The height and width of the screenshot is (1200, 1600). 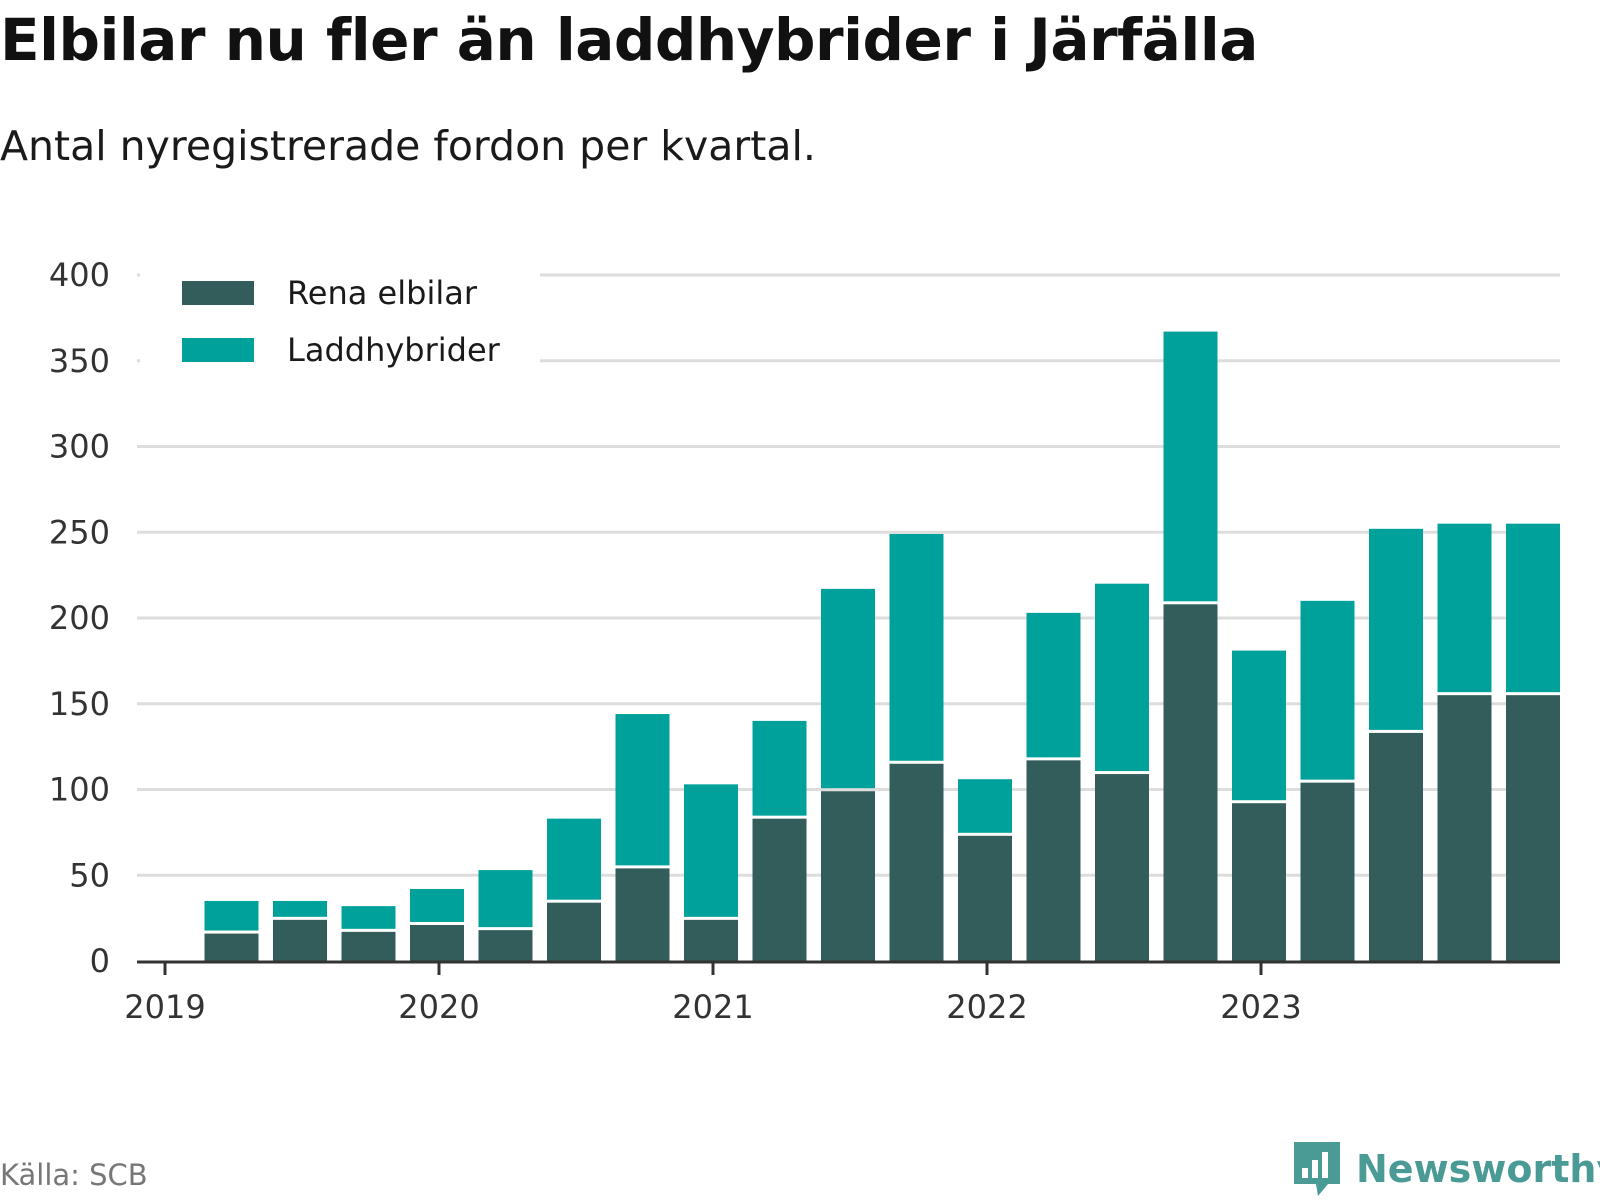 What do you see at coordinates (986, 1007) in the screenshot?
I see `x-tick-label-2022: 2022` at bounding box center [986, 1007].